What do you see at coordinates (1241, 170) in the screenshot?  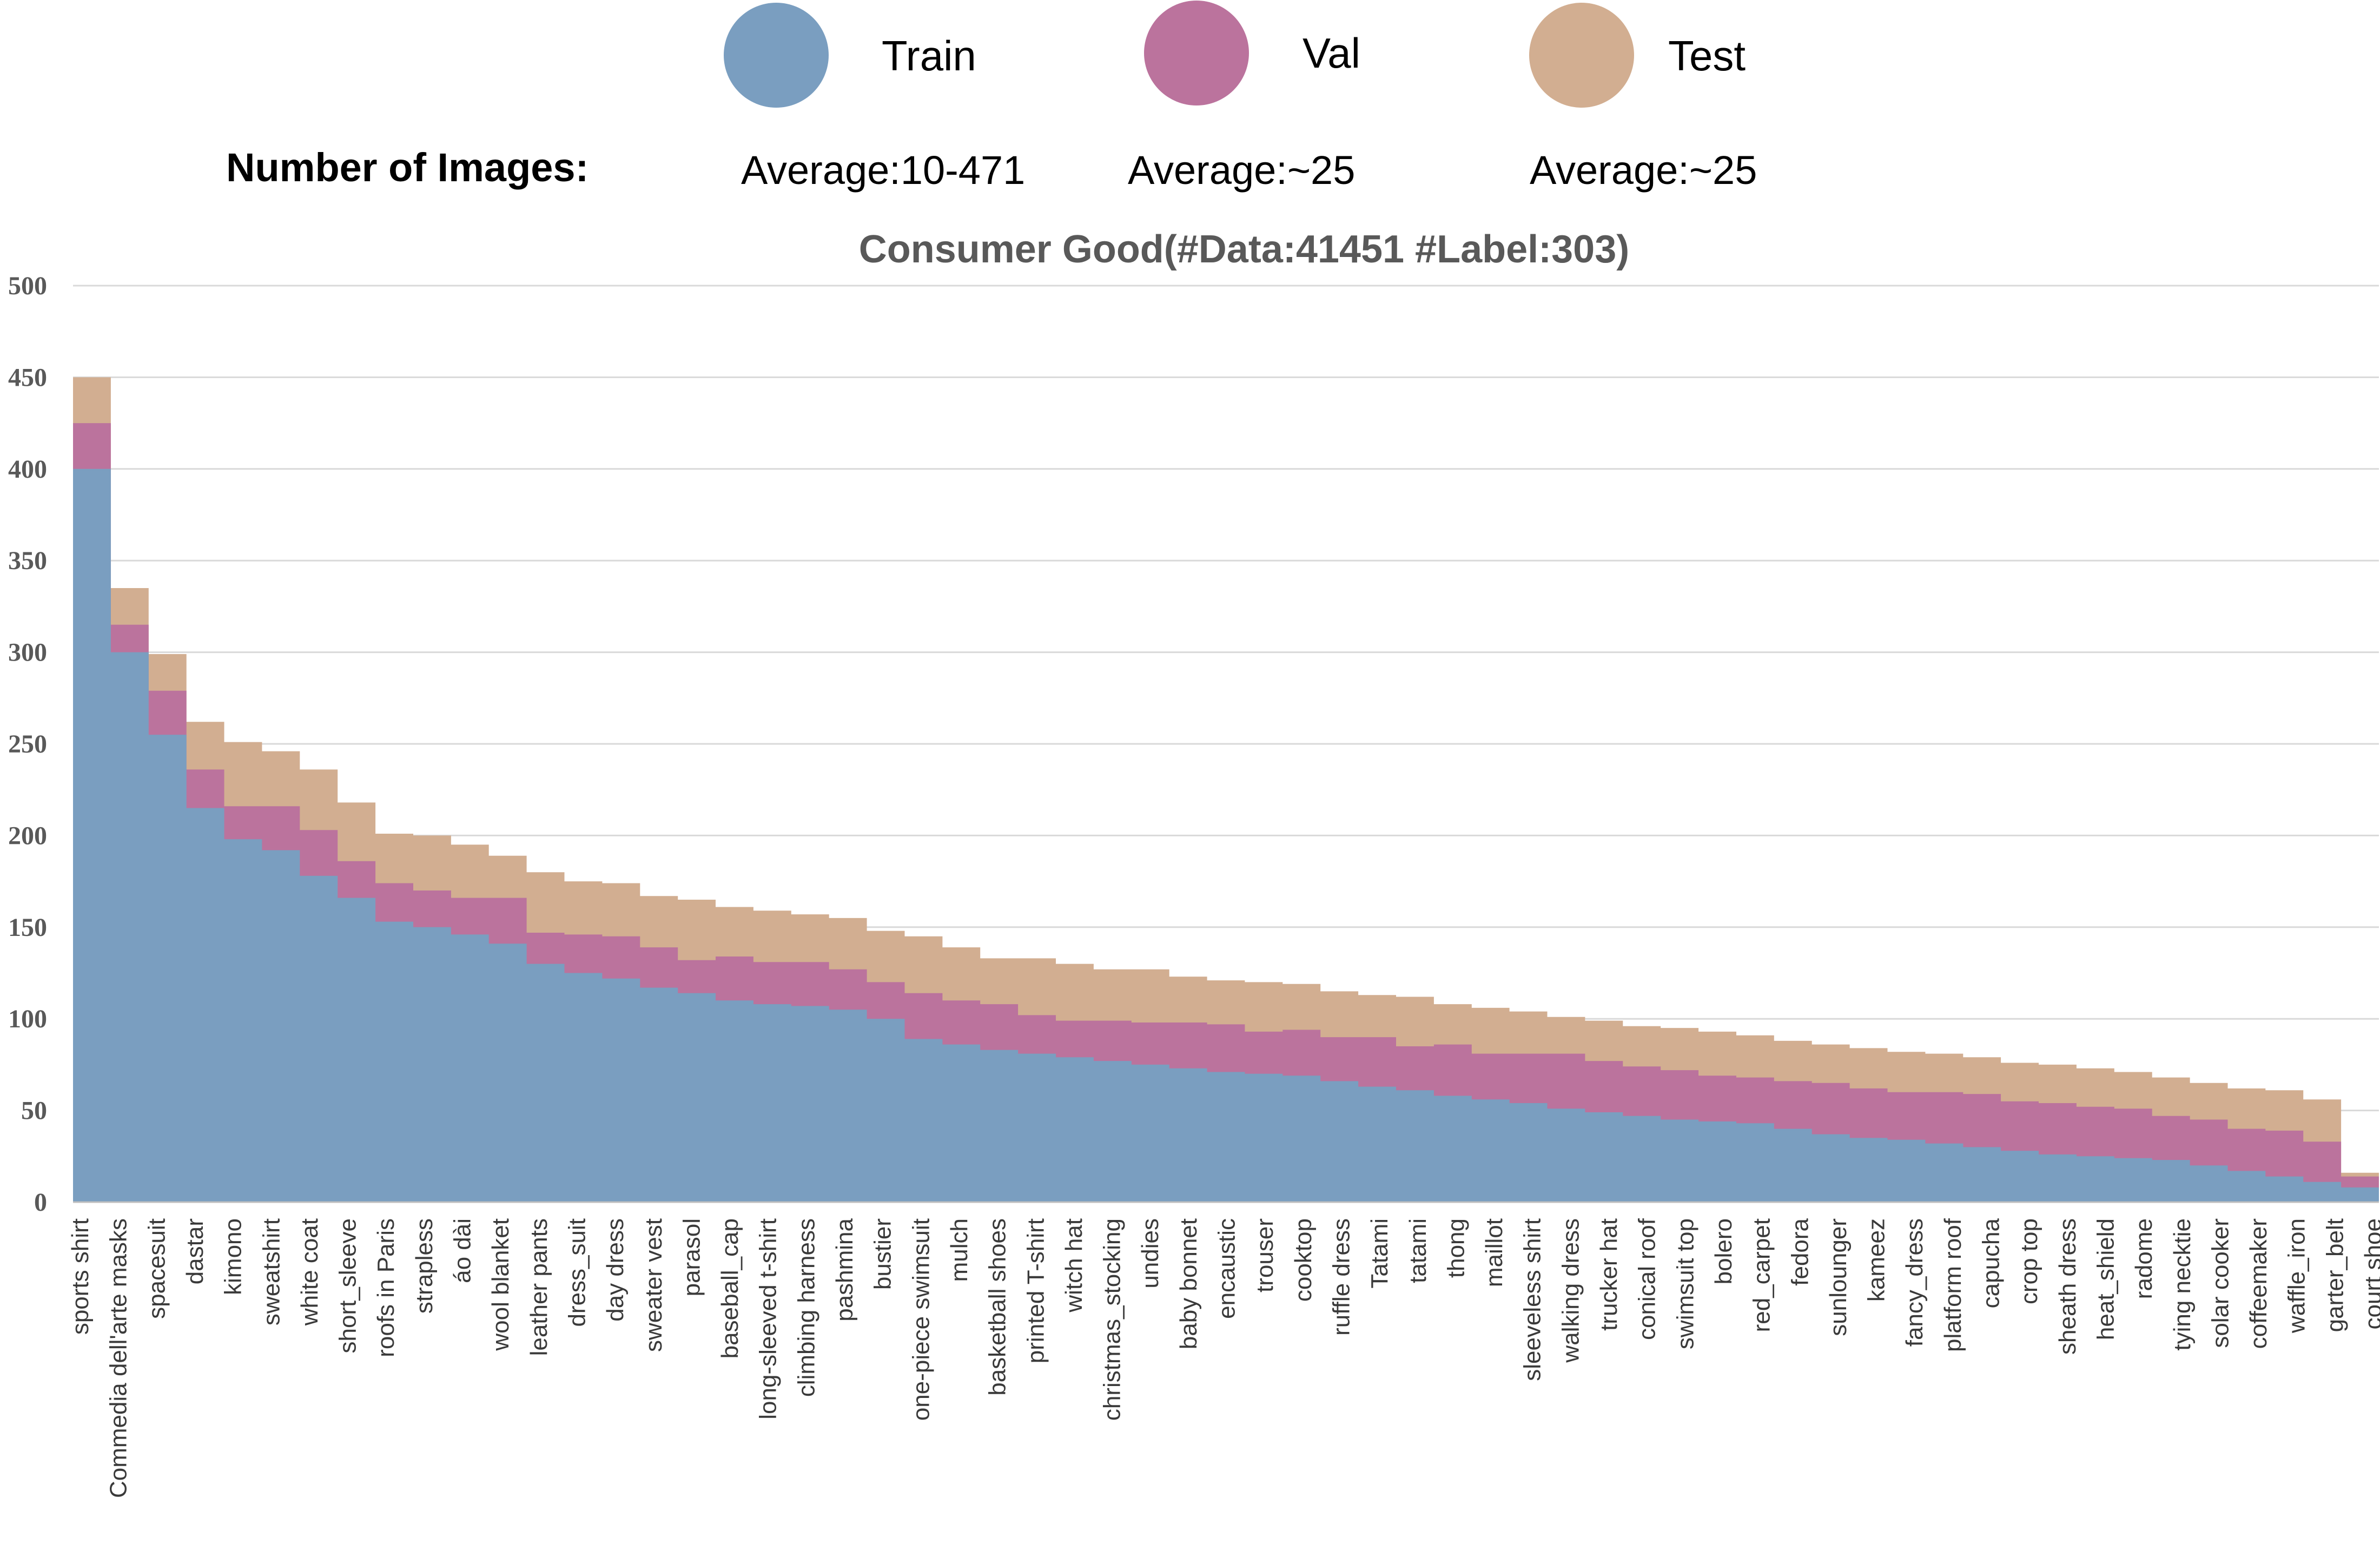 I see `stats-val-average: Average:~25` at bounding box center [1241, 170].